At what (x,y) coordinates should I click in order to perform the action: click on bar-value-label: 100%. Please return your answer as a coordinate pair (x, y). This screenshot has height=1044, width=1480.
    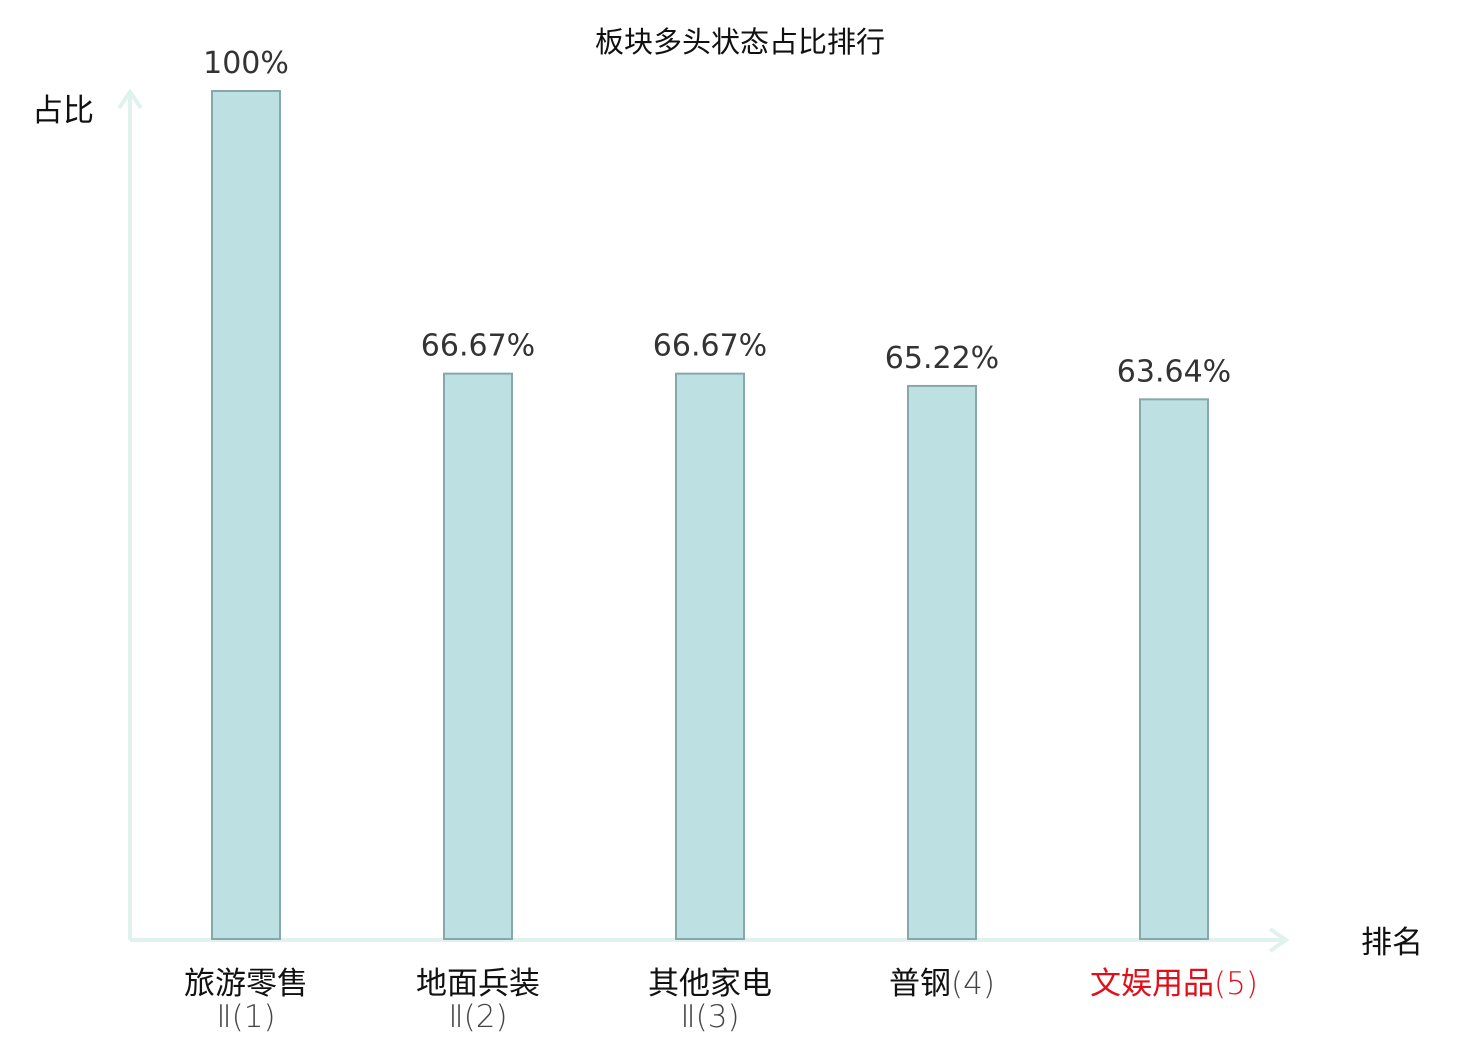
    Looking at the image, I should click on (246, 63).